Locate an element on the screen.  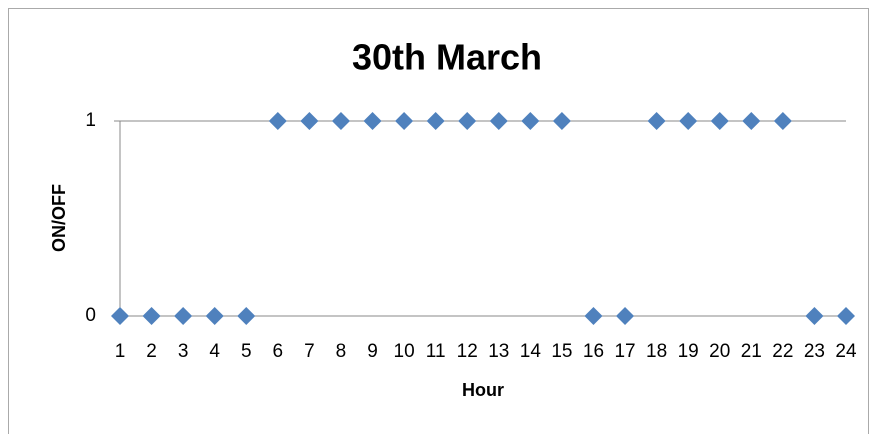
x-tick-label: 13 is located at coordinates (498, 351).